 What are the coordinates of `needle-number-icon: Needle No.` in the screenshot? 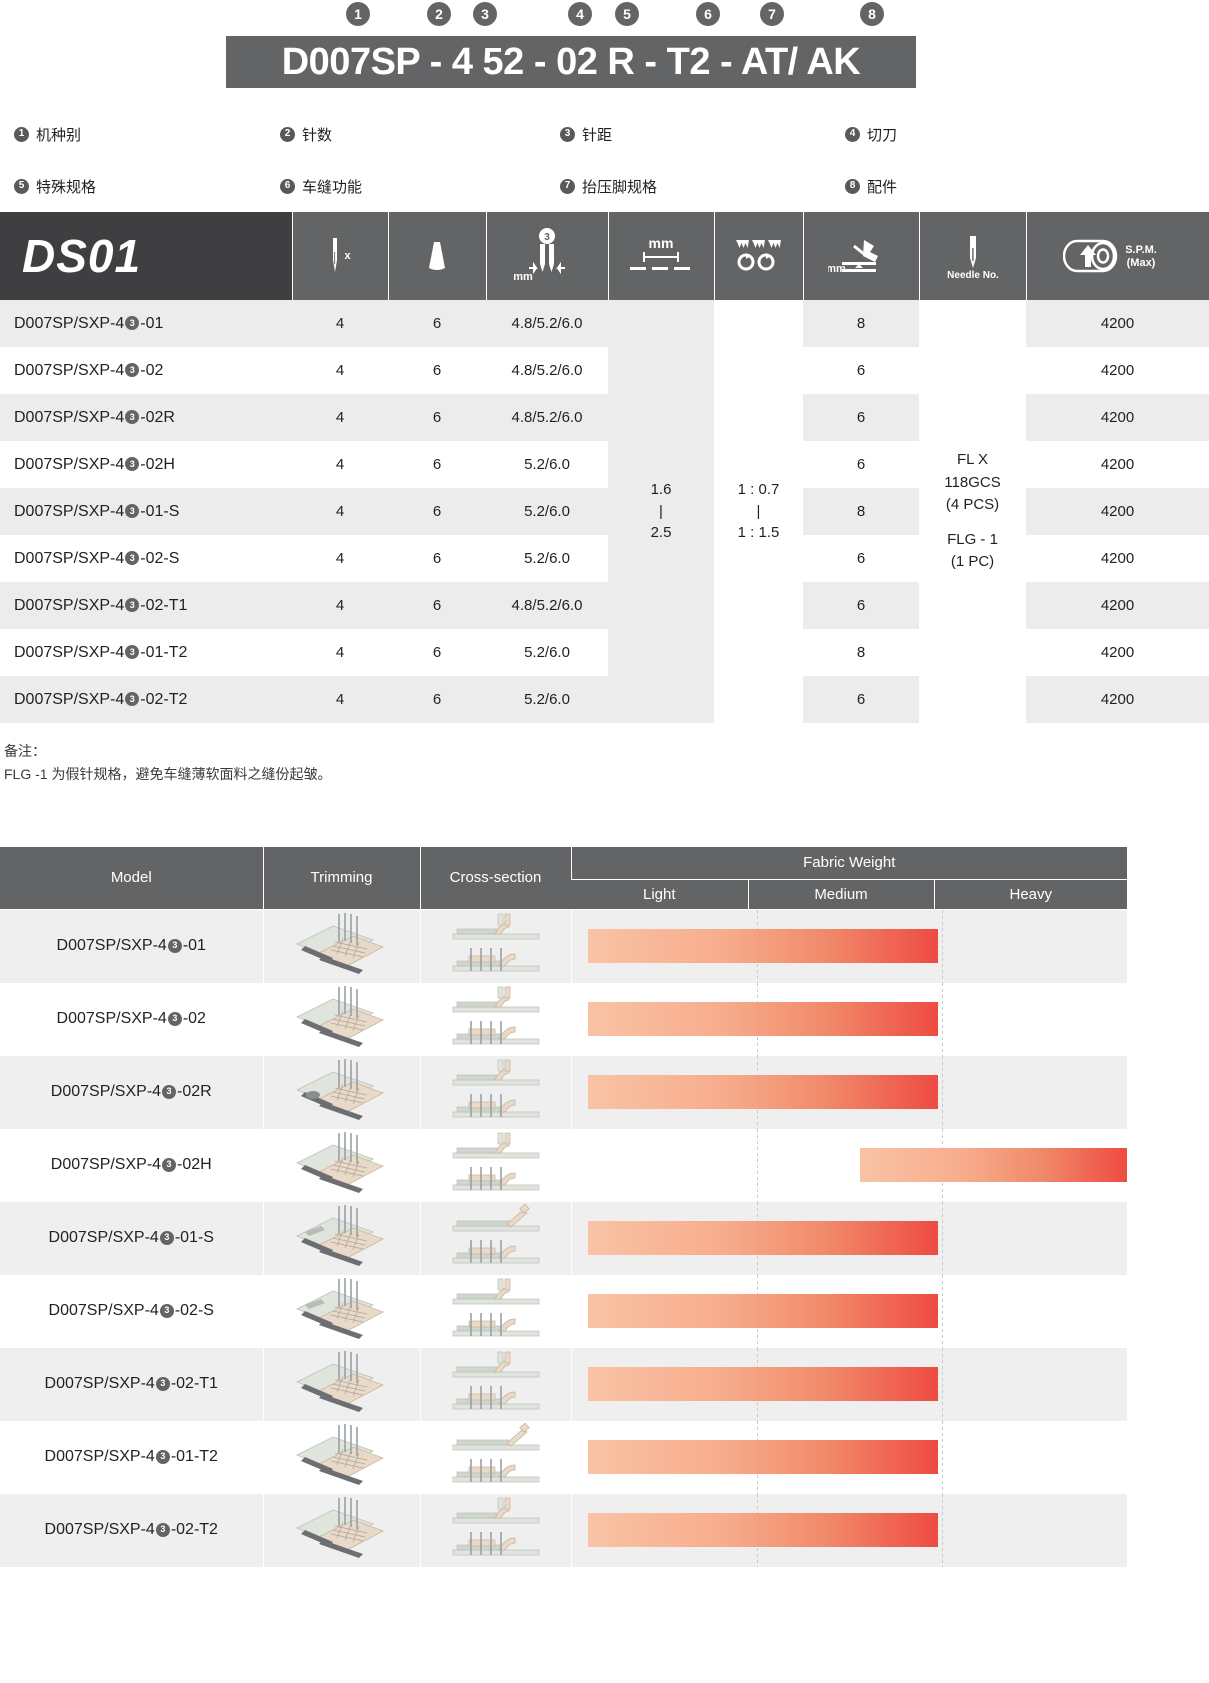 It's located at (973, 258).